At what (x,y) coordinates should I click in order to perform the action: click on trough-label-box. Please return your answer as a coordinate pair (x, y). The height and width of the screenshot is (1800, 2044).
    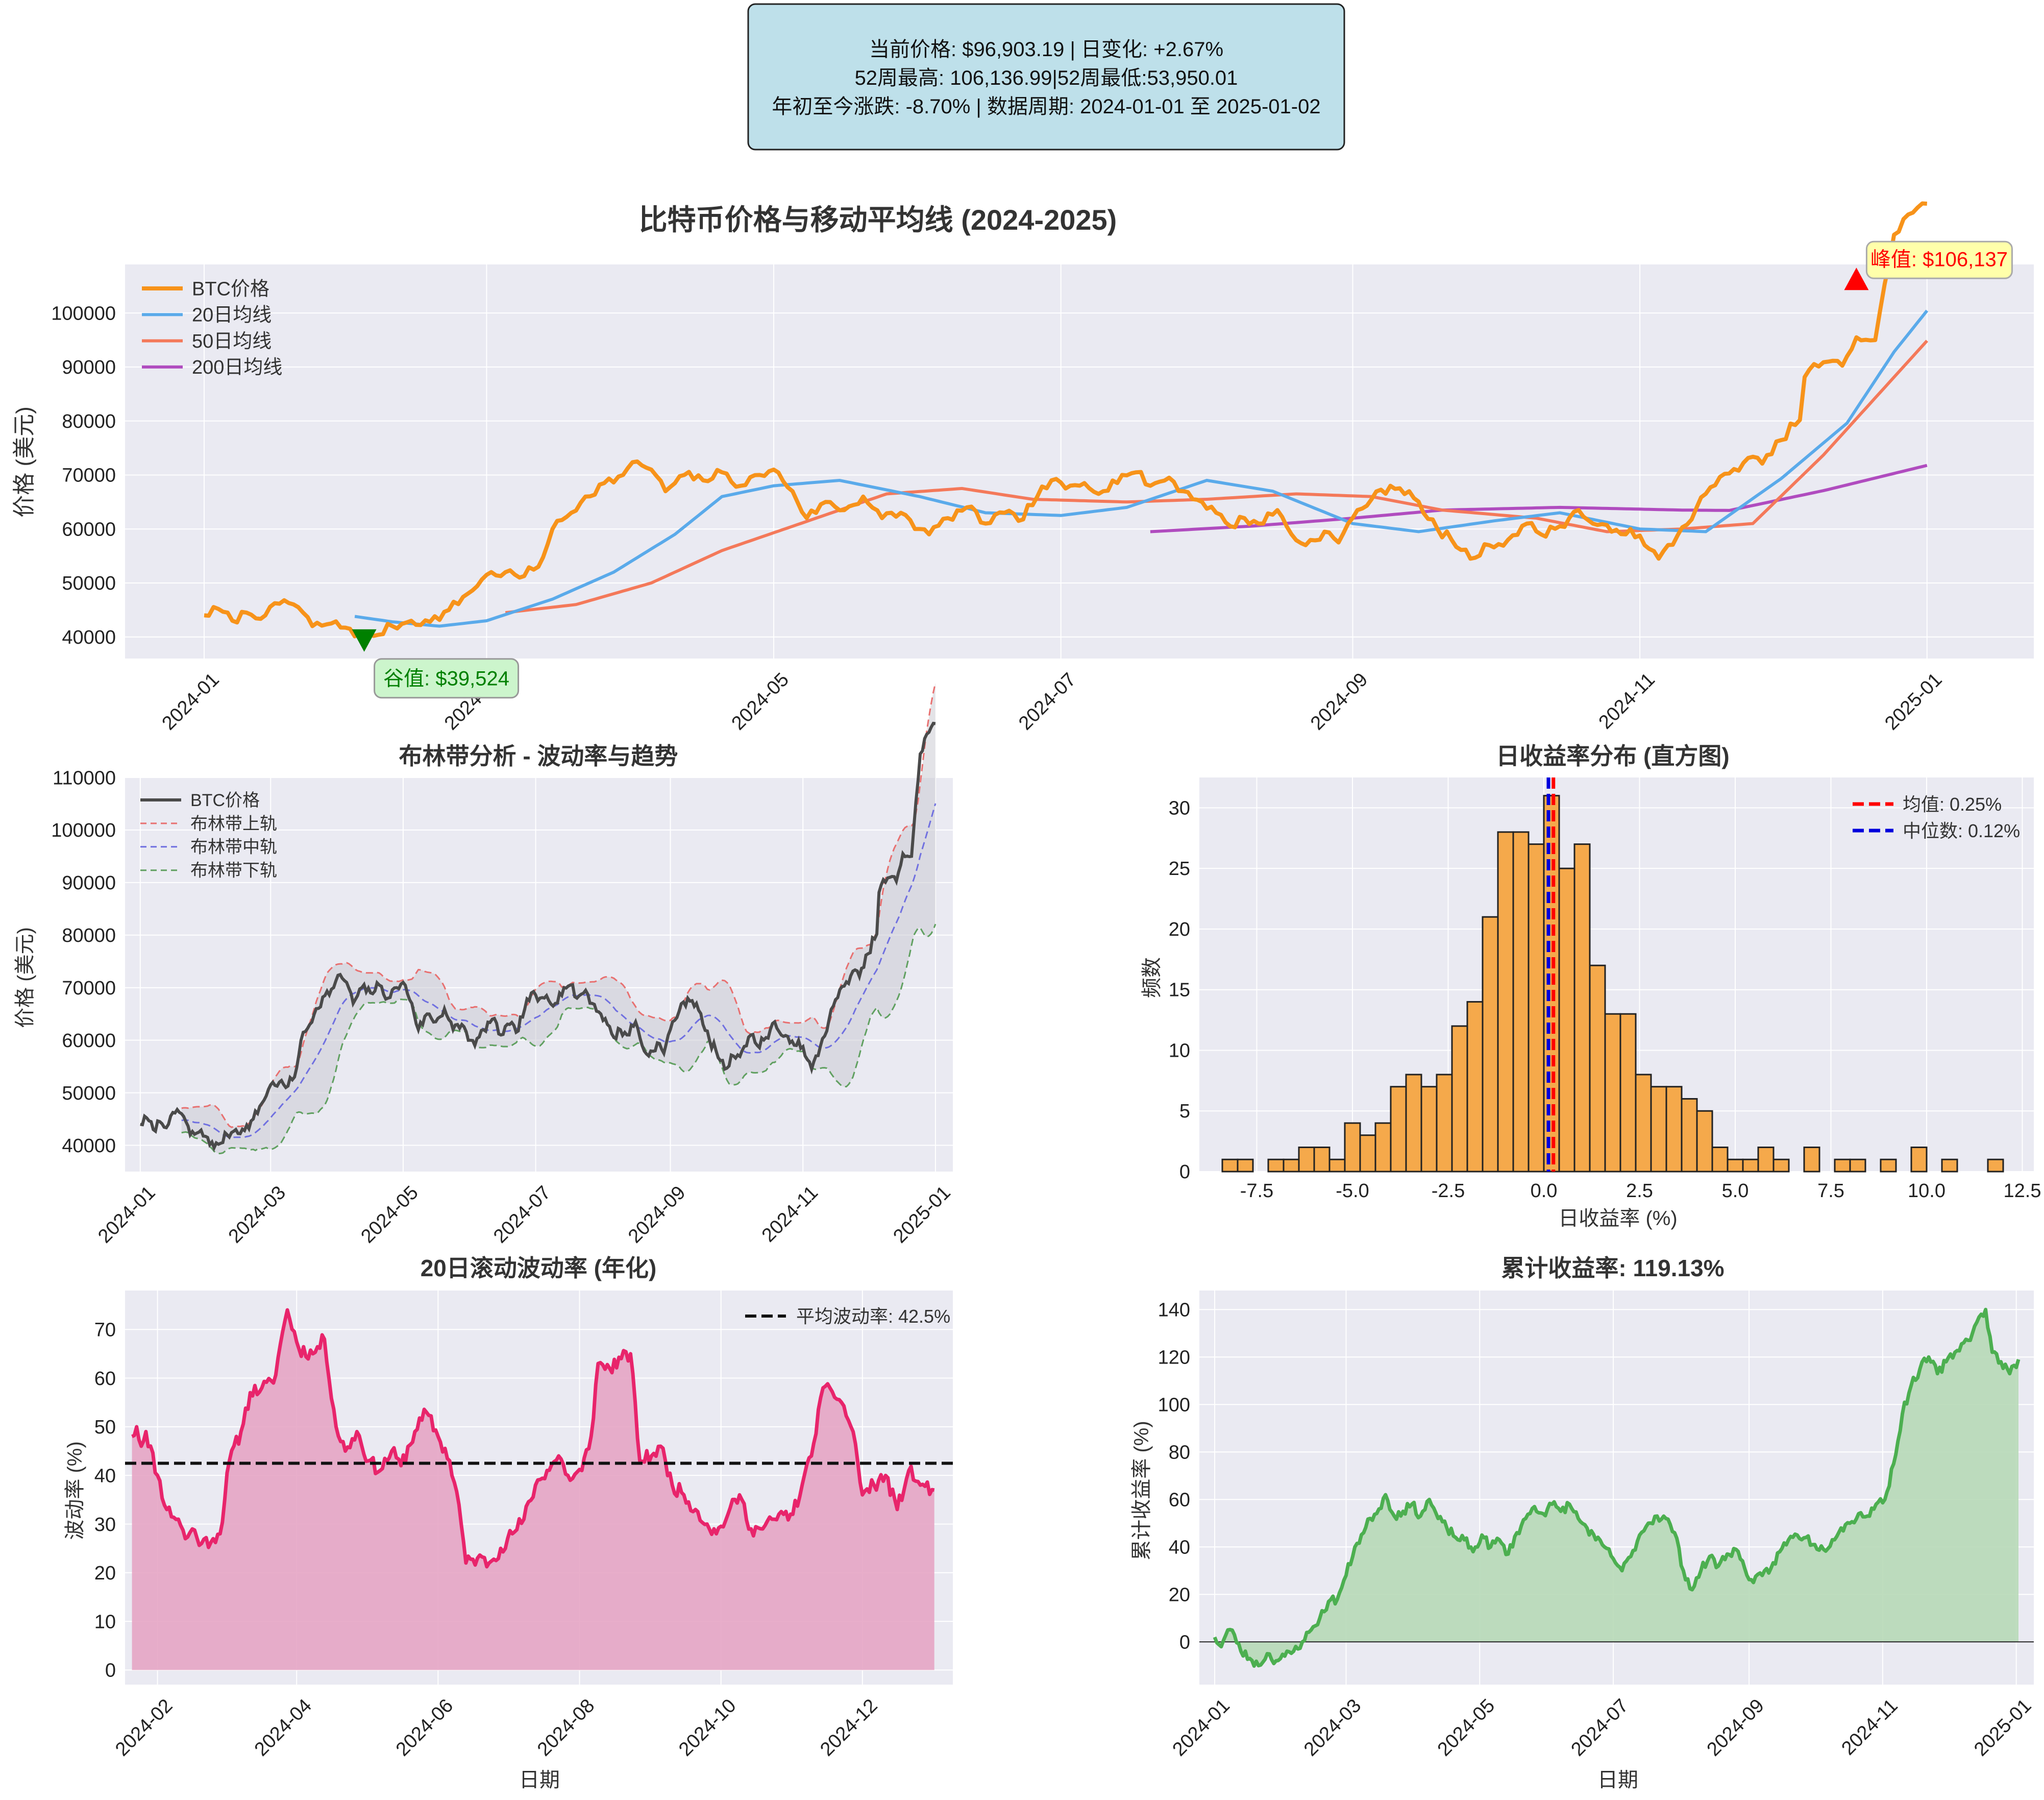
    Looking at the image, I should click on (447, 679).